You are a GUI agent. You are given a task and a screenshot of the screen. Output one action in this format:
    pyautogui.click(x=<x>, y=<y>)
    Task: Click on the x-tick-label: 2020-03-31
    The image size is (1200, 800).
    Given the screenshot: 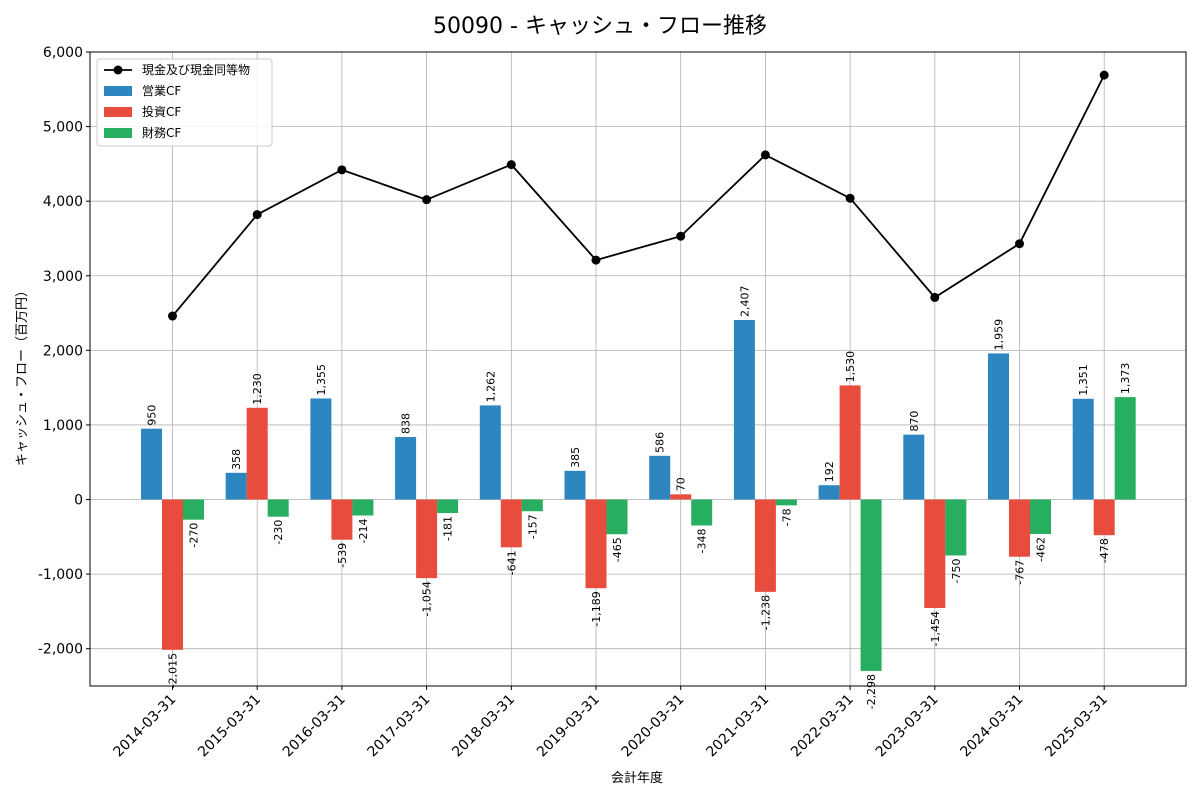 What is the action you would take?
    pyautogui.click(x=653, y=726)
    